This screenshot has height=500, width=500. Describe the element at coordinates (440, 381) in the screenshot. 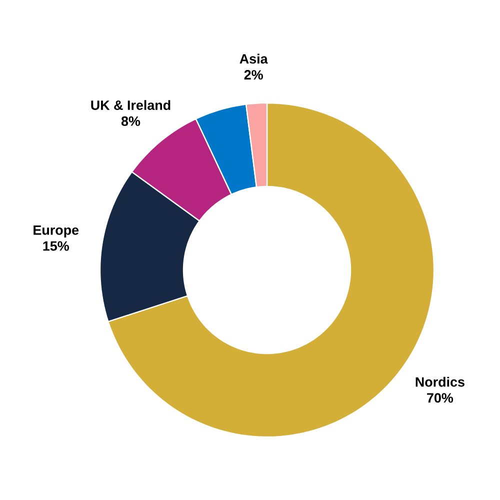

I see `slice-label: Nordics` at that location.